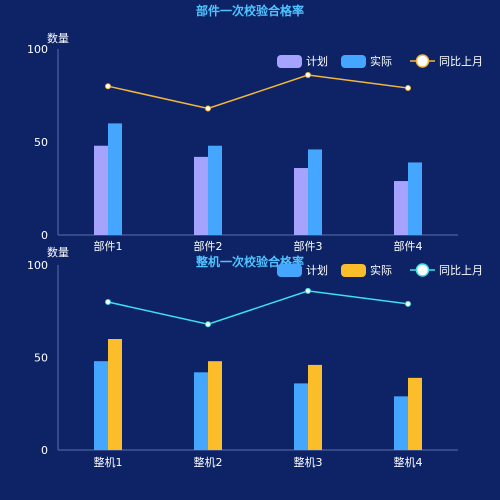  Describe the element at coordinates (250, 10) in the screenshot. I see `chart-title: 部件一次校验合格率` at that location.